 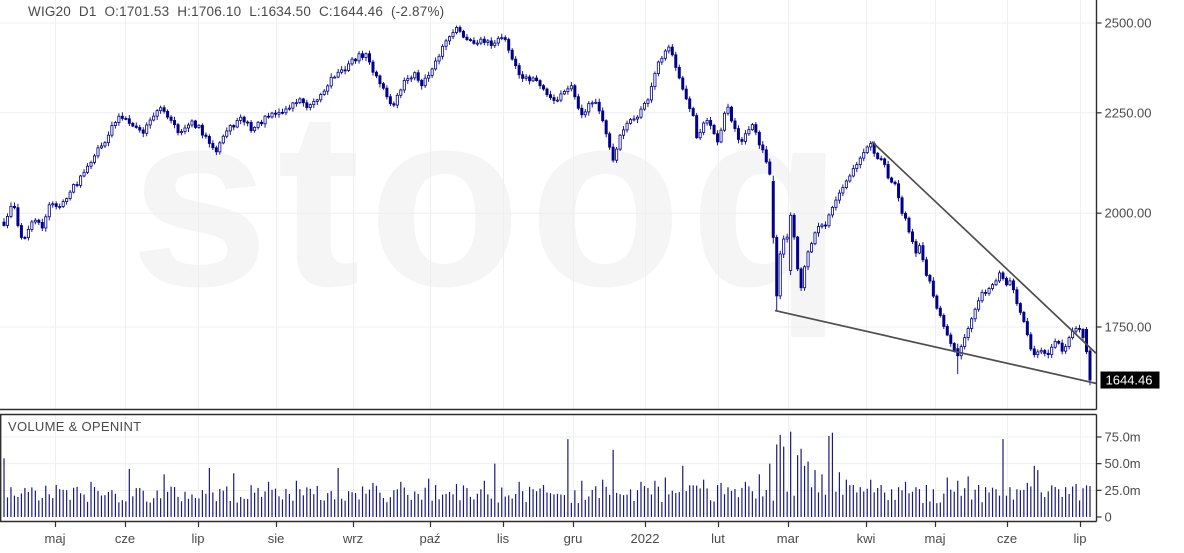 I want to click on month-label: lut, so click(x=718, y=538).